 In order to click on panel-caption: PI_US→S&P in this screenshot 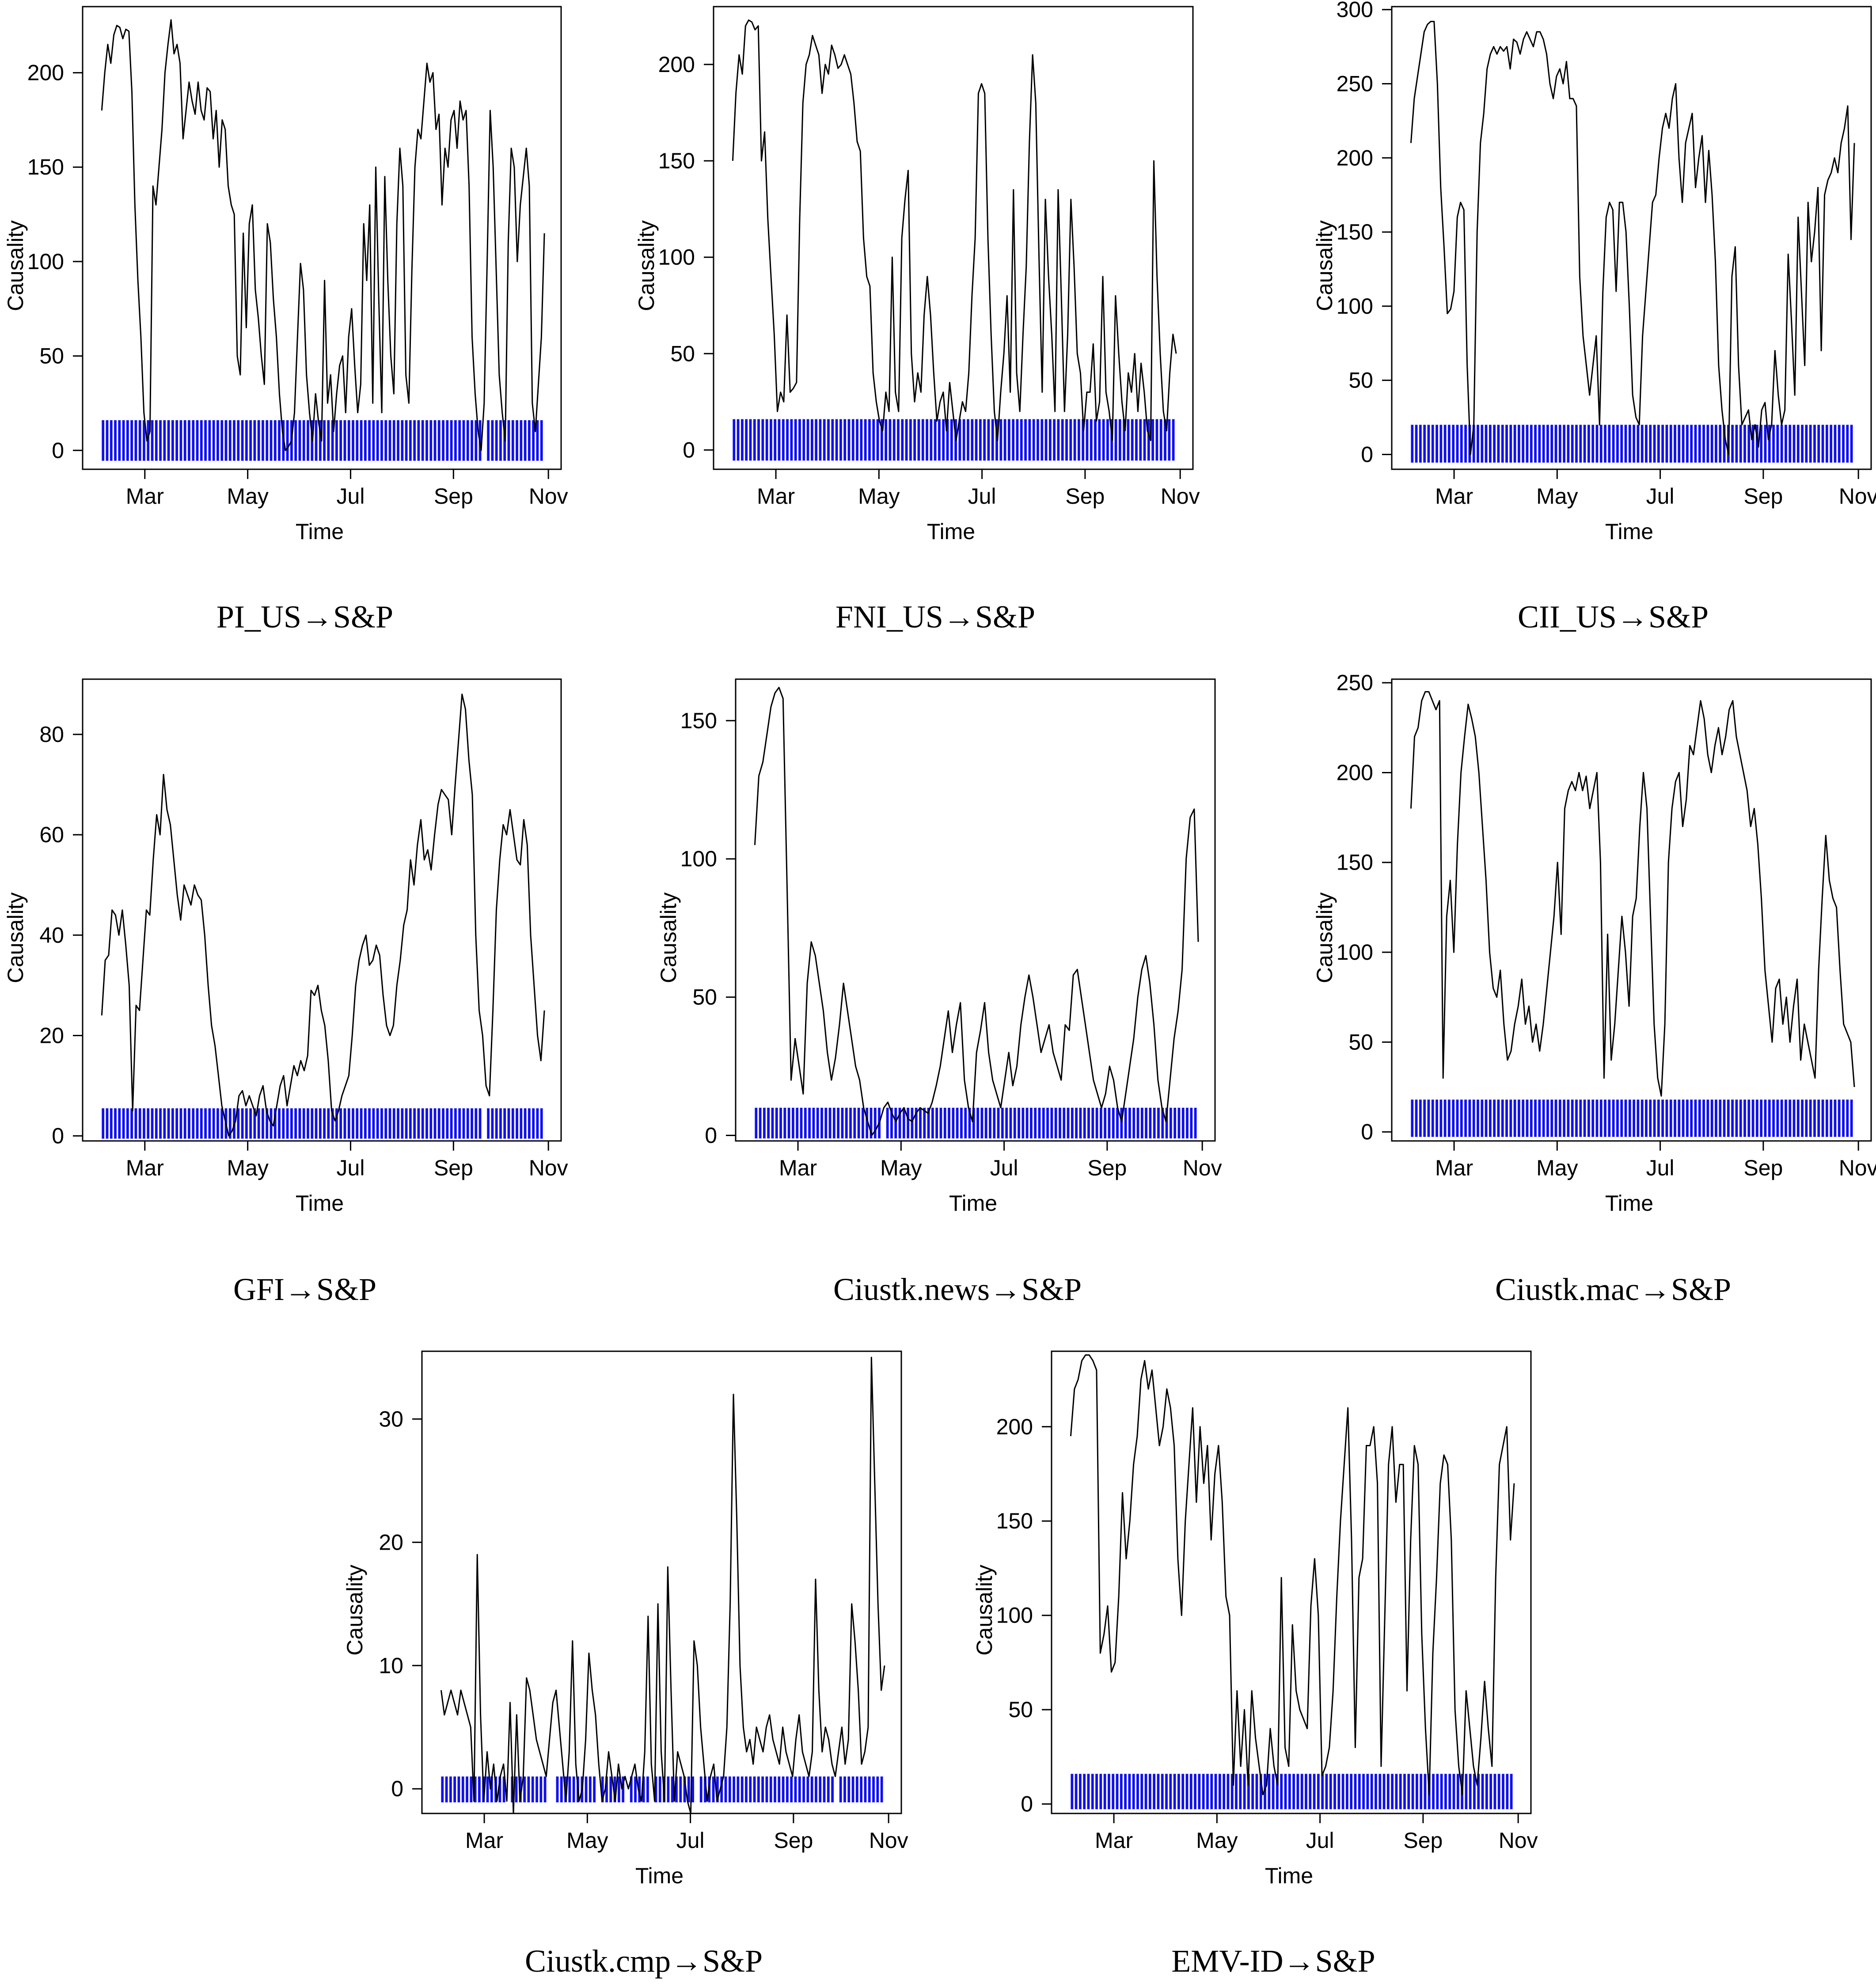, I will do `click(304, 617)`.